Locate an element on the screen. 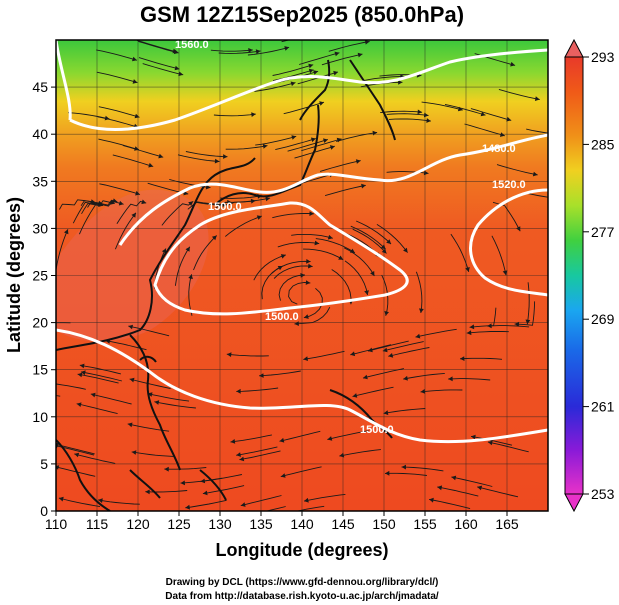  colorbar-tick-label: 277 is located at coordinates (603, 232).